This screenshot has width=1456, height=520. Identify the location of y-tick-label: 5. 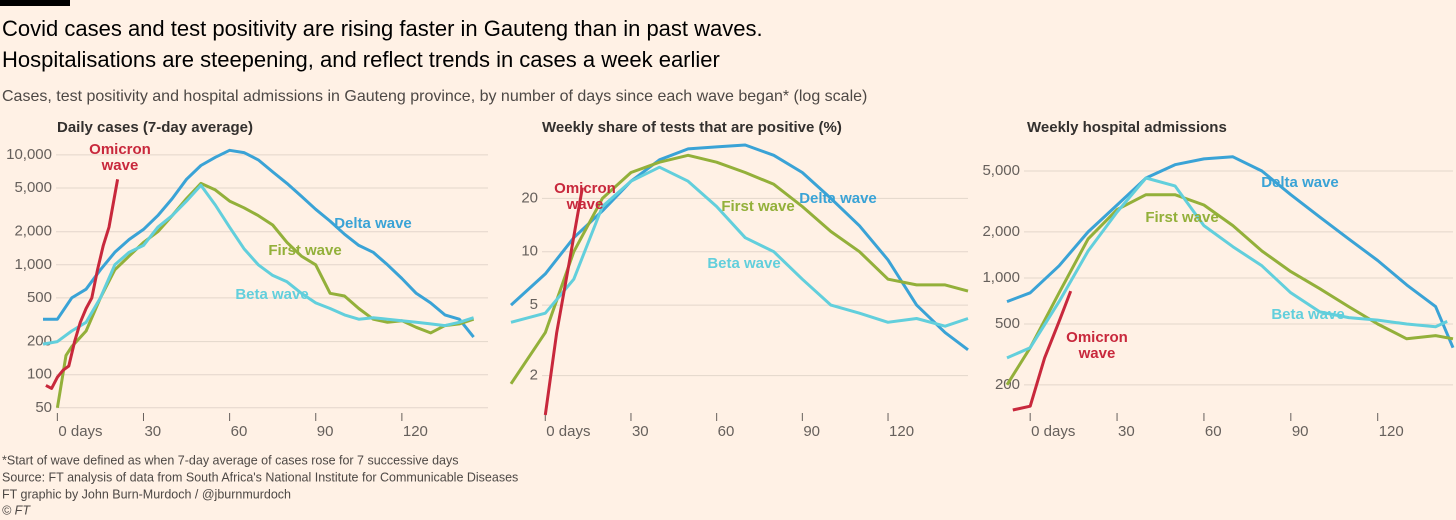
(534, 304).